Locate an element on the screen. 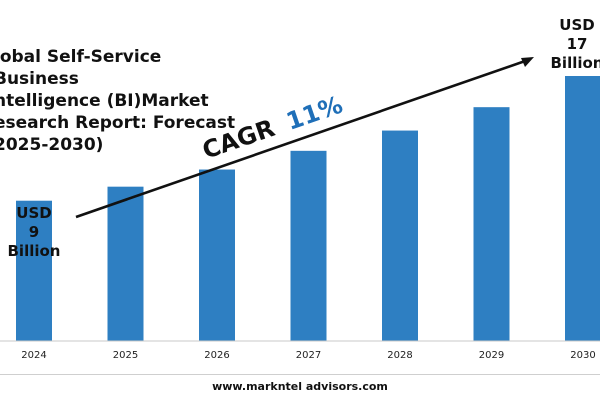 The width and height of the screenshot is (600, 400). bar-2027 is located at coordinates (308, 245).